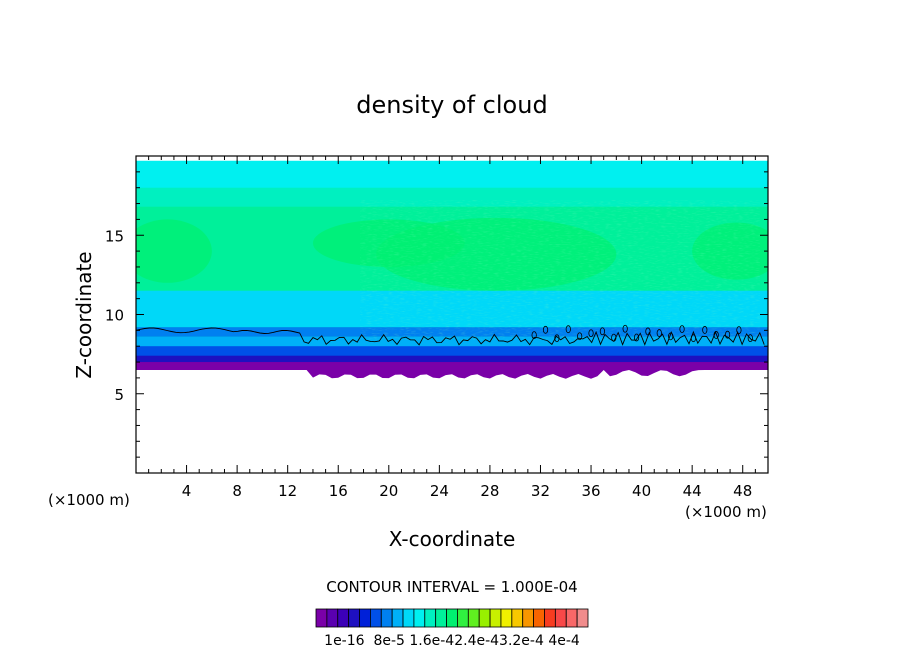 The width and height of the screenshot is (904, 654). I want to click on x-axis-label: X-coordinate, so click(452, 539).